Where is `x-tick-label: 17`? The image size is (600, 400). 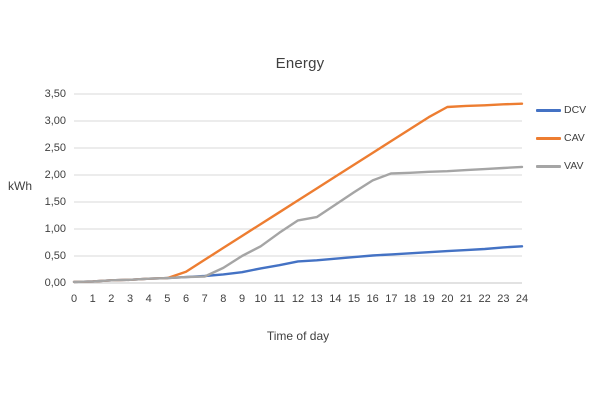
x-tick-label: 17 is located at coordinates (391, 299).